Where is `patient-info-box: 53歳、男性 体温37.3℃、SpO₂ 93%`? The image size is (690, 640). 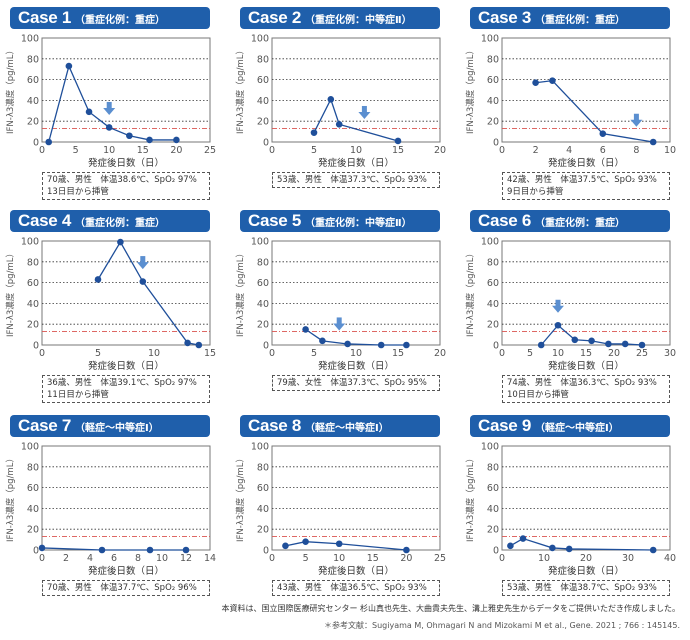
patient-info-box: 53歳、男性 体温37.3℃、SpO₂ 93% is located at coordinates (356, 180).